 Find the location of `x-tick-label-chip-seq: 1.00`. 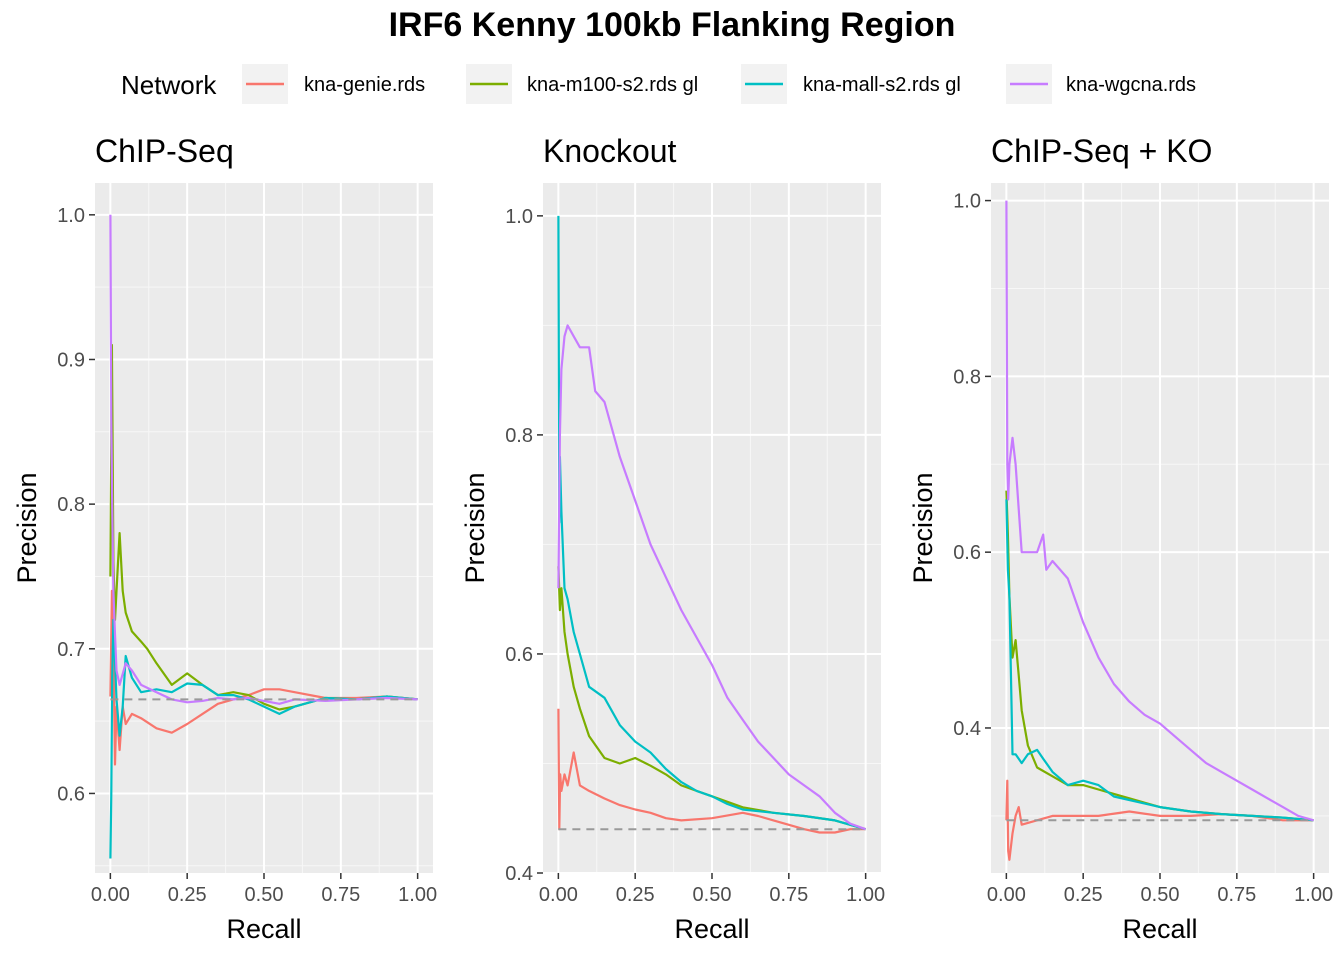

x-tick-label-chip-seq: 1.00 is located at coordinates (417, 895).